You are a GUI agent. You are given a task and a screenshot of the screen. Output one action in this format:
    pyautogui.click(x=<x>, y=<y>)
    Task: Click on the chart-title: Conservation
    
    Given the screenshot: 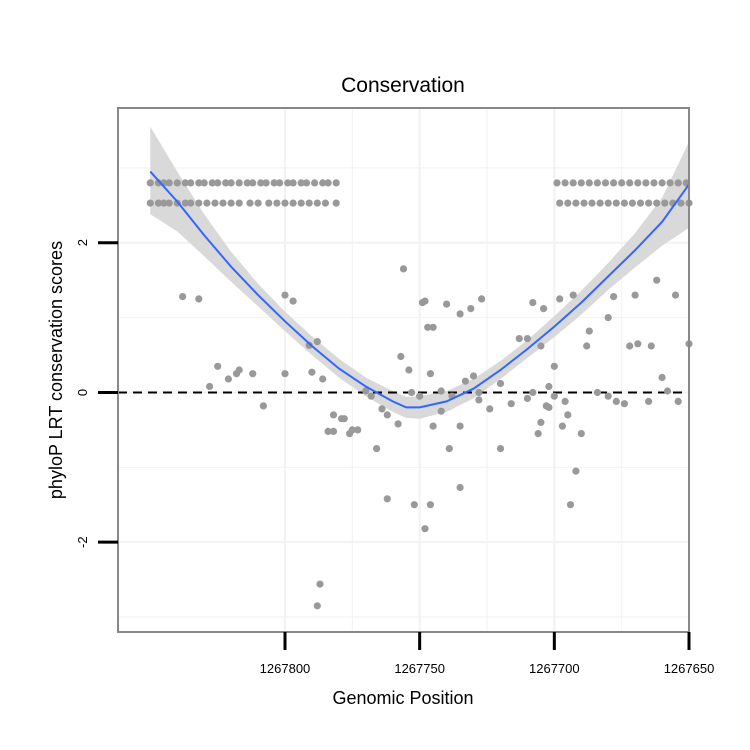 What is the action you would take?
    pyautogui.click(x=403, y=85)
    